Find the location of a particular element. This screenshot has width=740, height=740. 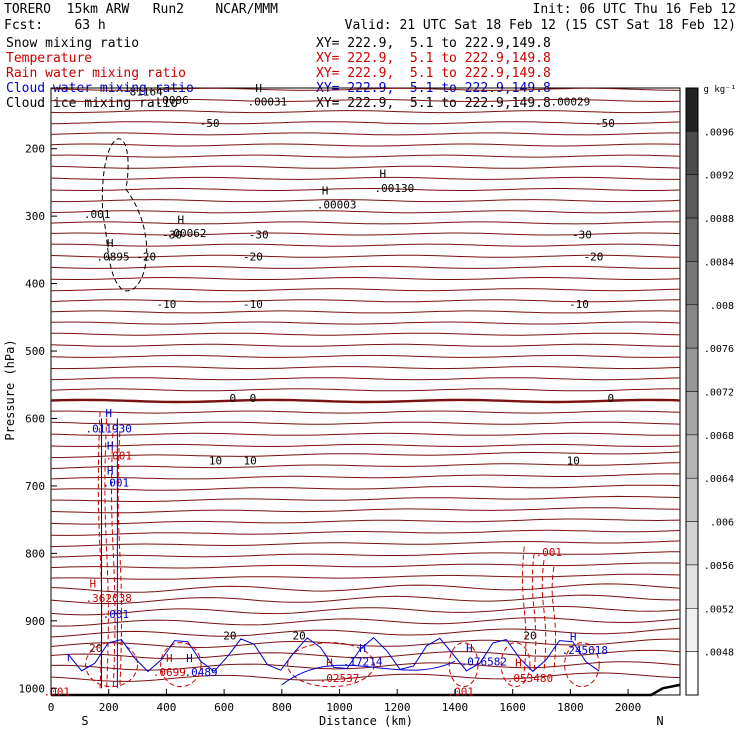

field-name: Temperature is located at coordinates (49, 58).